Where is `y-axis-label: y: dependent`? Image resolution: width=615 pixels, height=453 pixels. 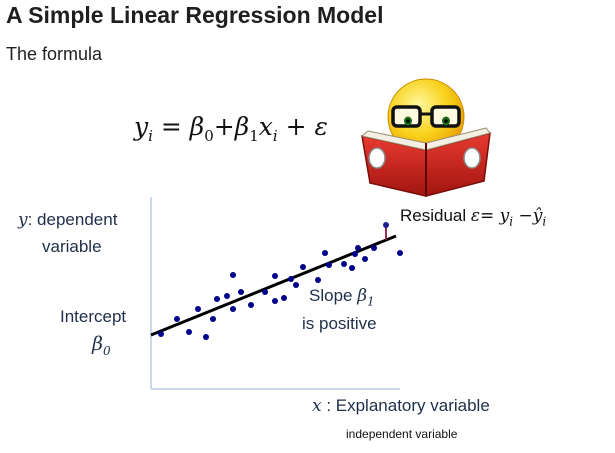
y-axis-label: y: dependent is located at coordinates (68, 220).